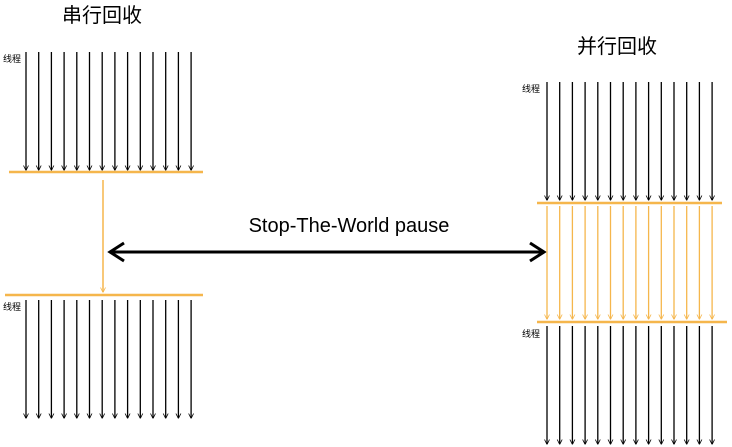 The height and width of the screenshot is (447, 732). Describe the element at coordinates (116, 252) in the screenshot. I see `pause-arrow-left-head` at that location.